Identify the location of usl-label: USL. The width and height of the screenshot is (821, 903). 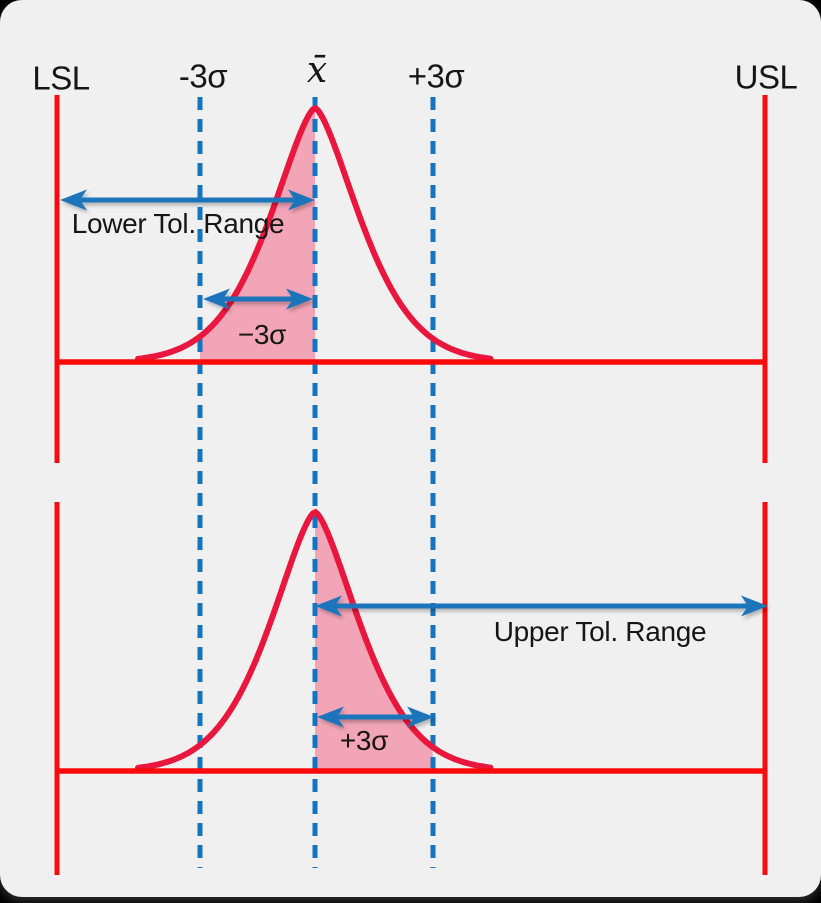
(766, 77).